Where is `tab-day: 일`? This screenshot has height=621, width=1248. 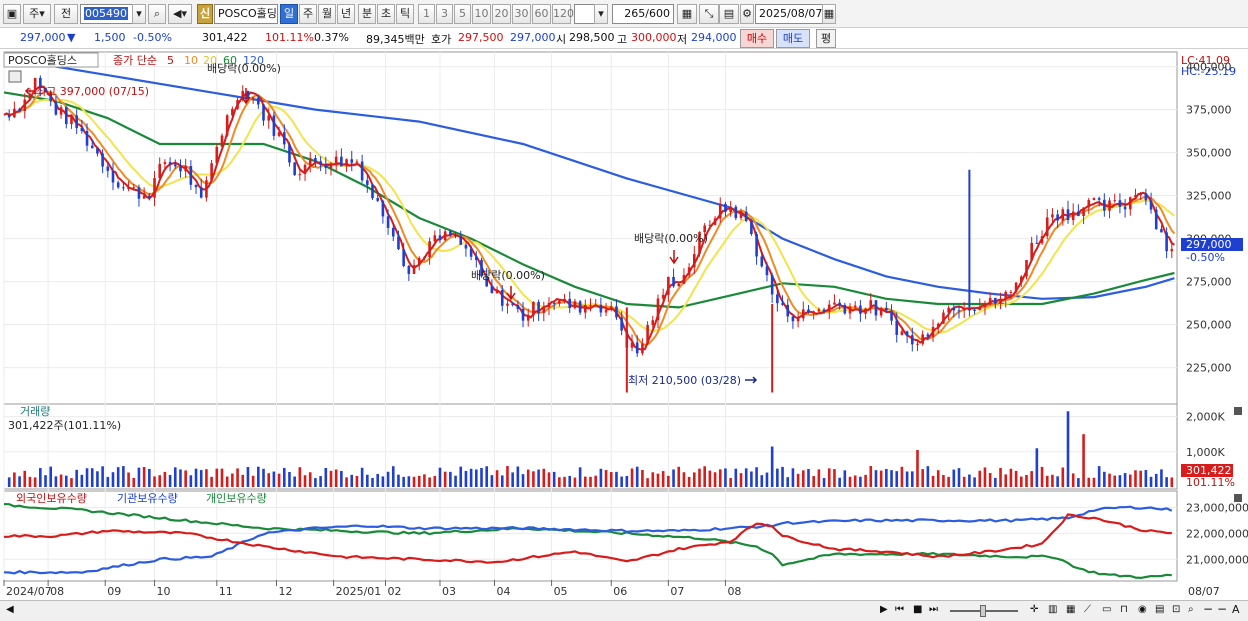
tab-day: 일 is located at coordinates (289, 14).